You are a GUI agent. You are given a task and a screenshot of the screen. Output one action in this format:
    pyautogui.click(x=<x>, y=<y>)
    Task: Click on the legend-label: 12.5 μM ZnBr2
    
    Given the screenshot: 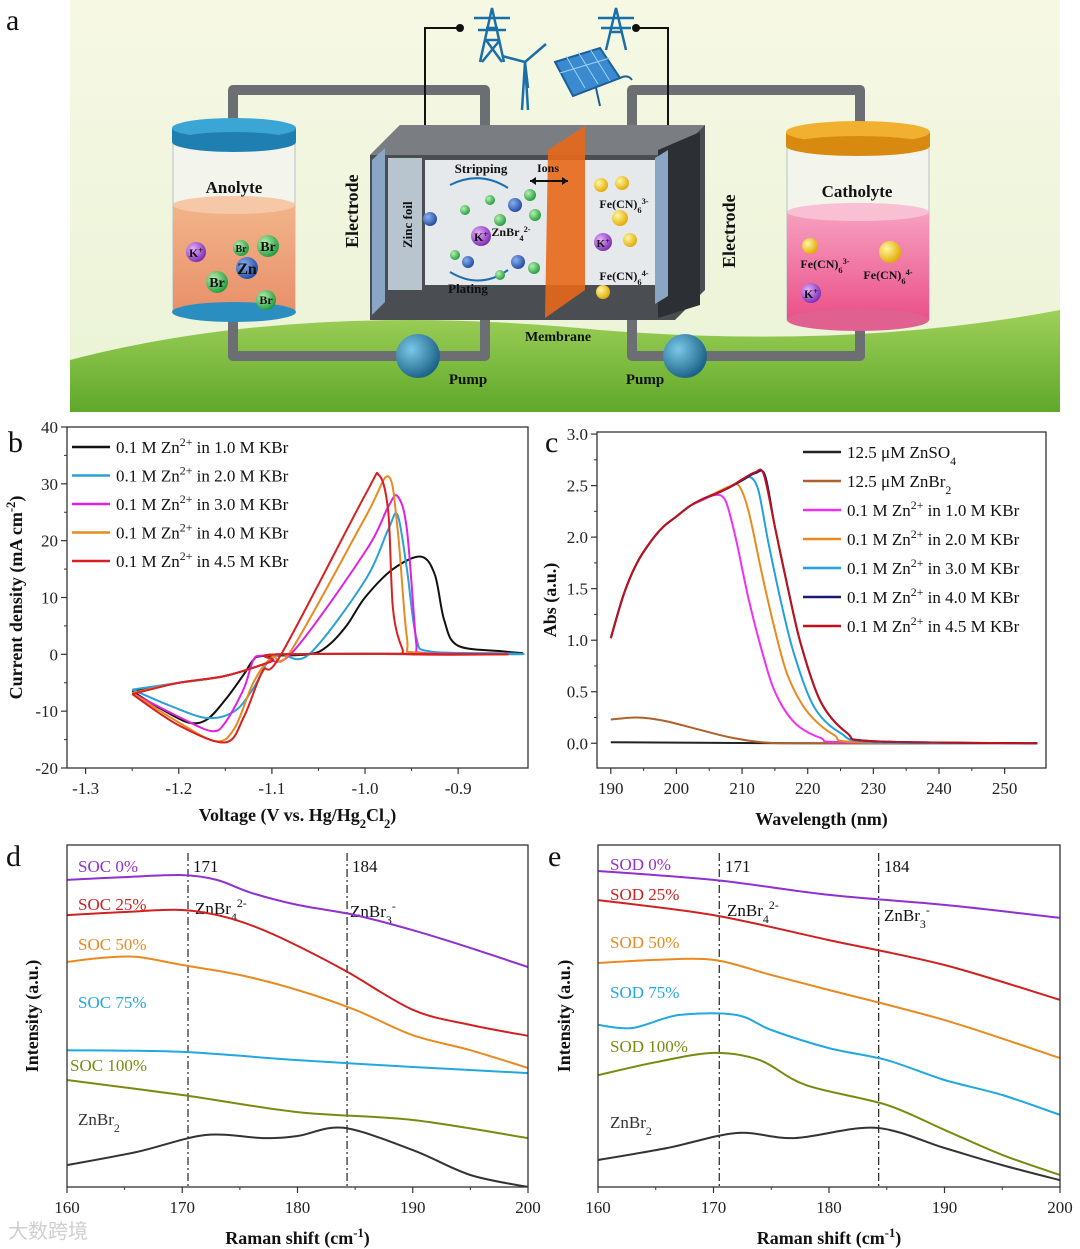 What is the action you would take?
    pyautogui.click(x=899, y=484)
    